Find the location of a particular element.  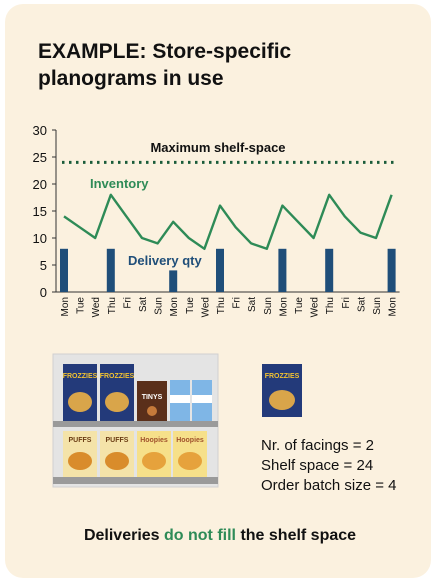

product-box-blue-small is located at coordinates (191, 400).